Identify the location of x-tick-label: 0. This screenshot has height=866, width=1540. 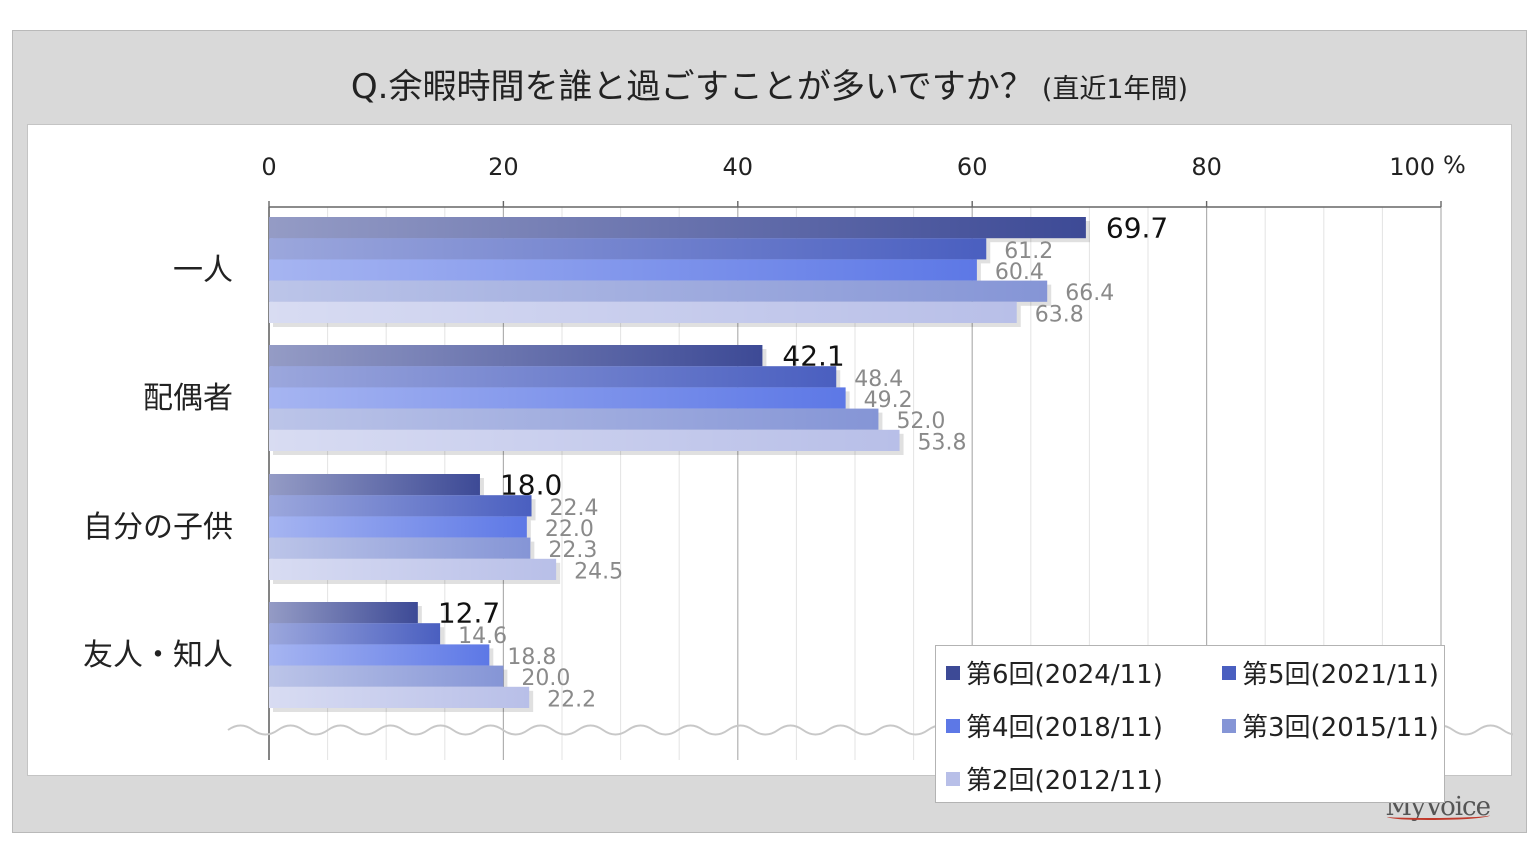
(268, 167).